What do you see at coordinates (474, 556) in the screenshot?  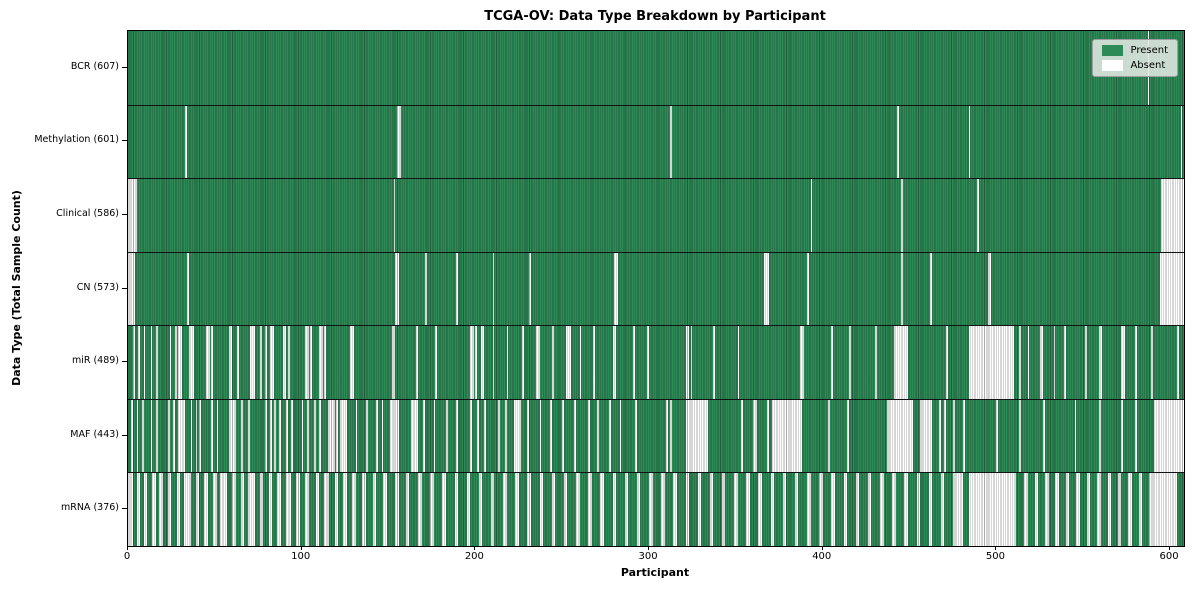 I see `x-tick-label: 200` at bounding box center [474, 556].